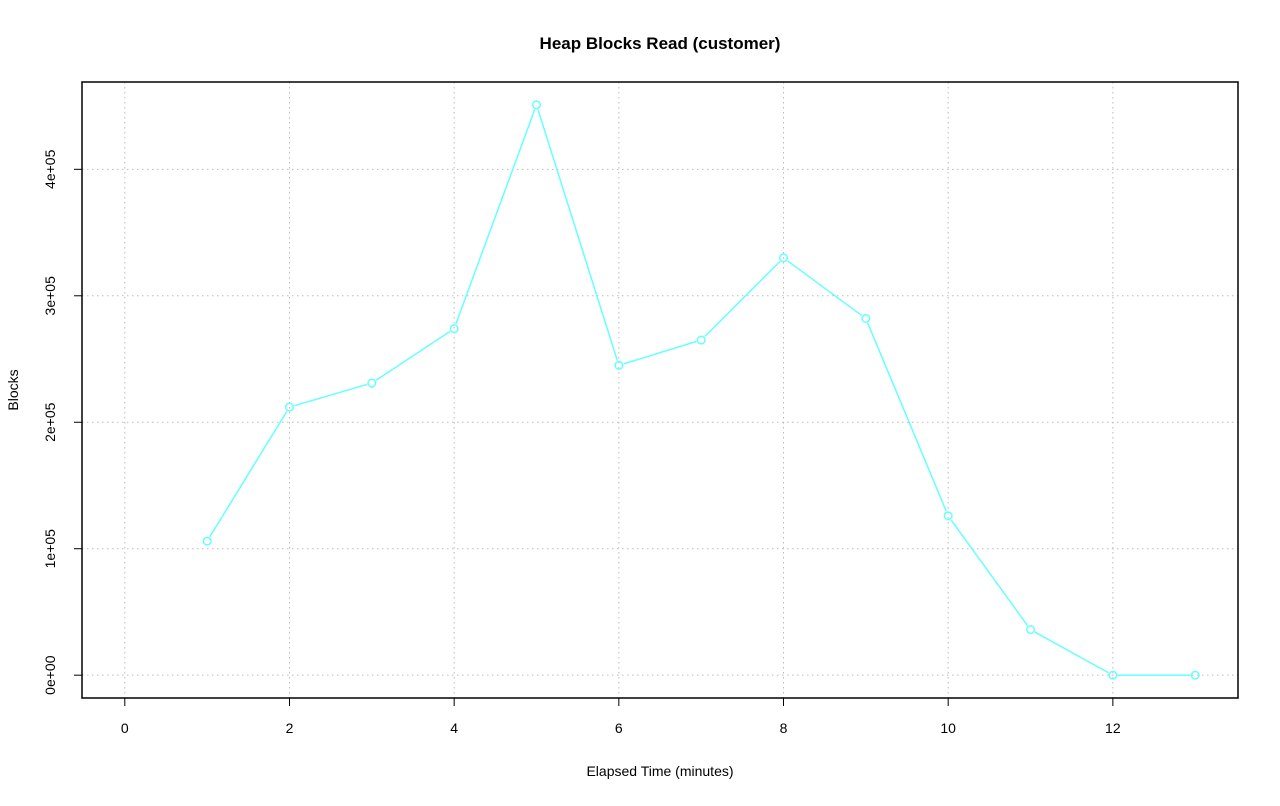  What do you see at coordinates (619, 728) in the screenshot?
I see `x-tick-label: 6` at bounding box center [619, 728].